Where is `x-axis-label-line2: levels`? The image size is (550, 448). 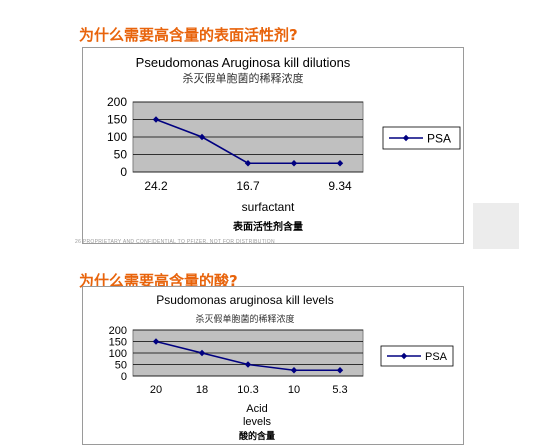
x-axis-label-line2: levels is located at coordinates (257, 422).